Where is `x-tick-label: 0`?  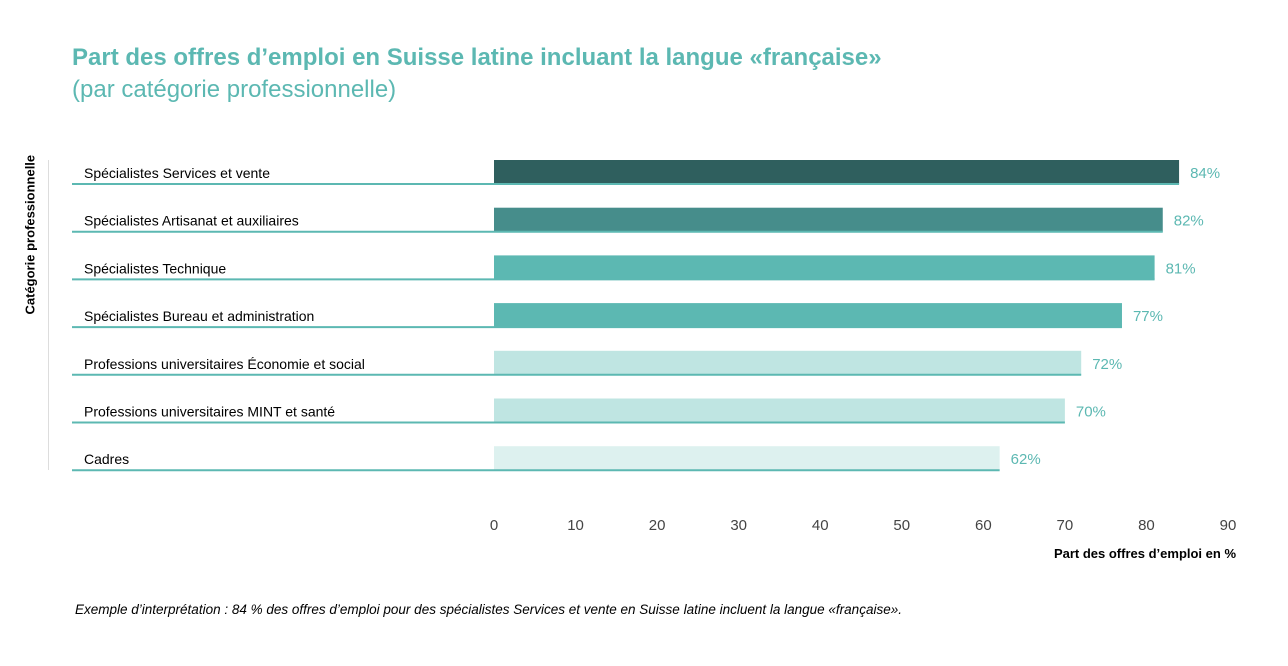 x-tick-label: 0 is located at coordinates (494, 525).